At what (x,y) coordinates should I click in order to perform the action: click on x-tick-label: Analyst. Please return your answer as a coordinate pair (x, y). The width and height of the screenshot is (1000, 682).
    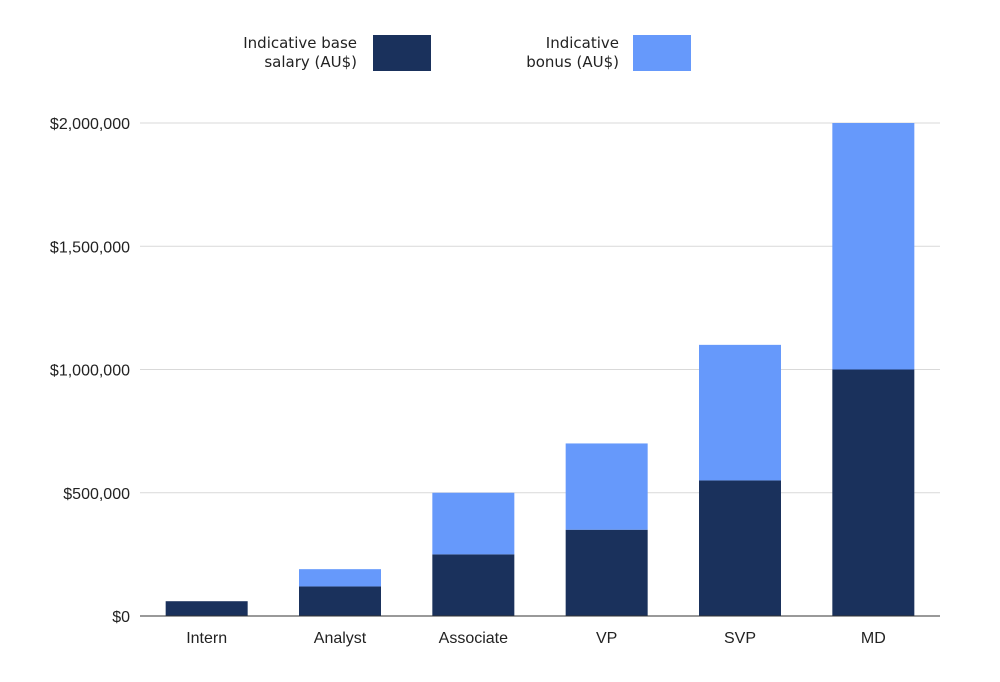
    Looking at the image, I should click on (340, 638).